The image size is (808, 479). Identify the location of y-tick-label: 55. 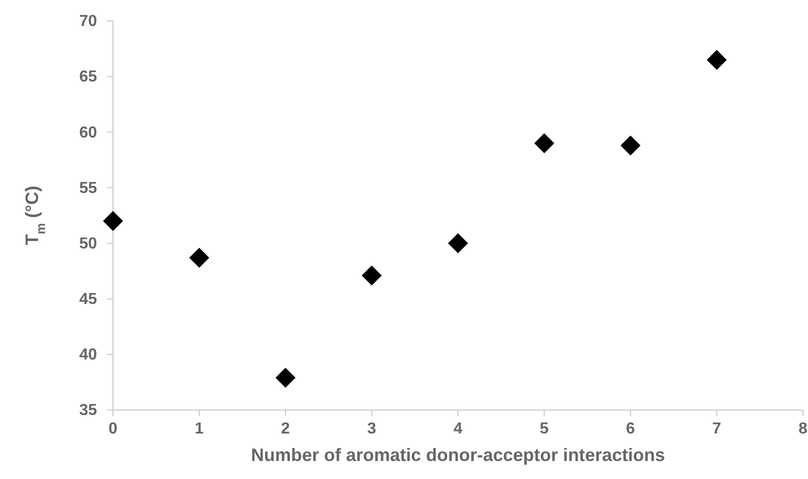
(88, 188).